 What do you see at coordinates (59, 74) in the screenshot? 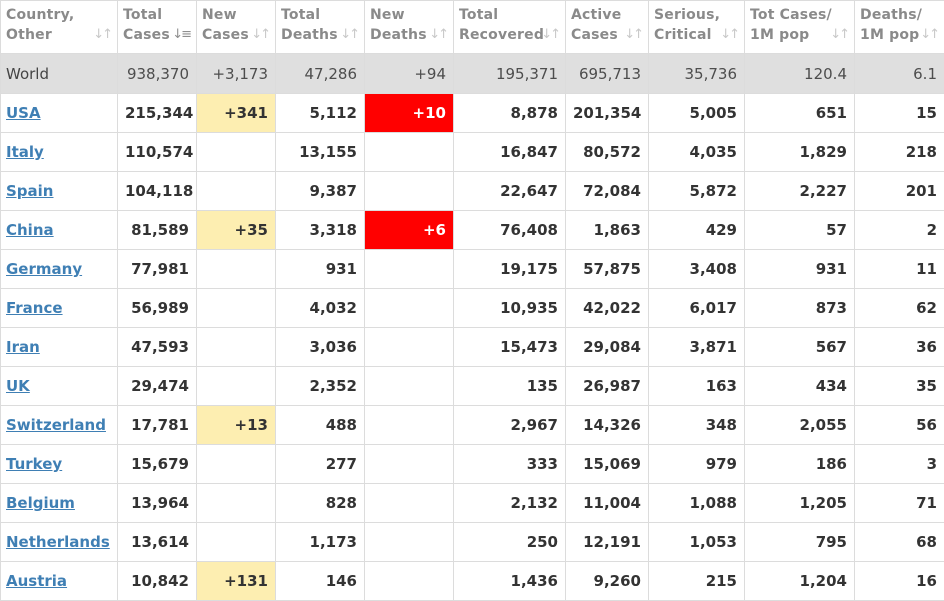
I see `cell-country: World` at bounding box center [59, 74].